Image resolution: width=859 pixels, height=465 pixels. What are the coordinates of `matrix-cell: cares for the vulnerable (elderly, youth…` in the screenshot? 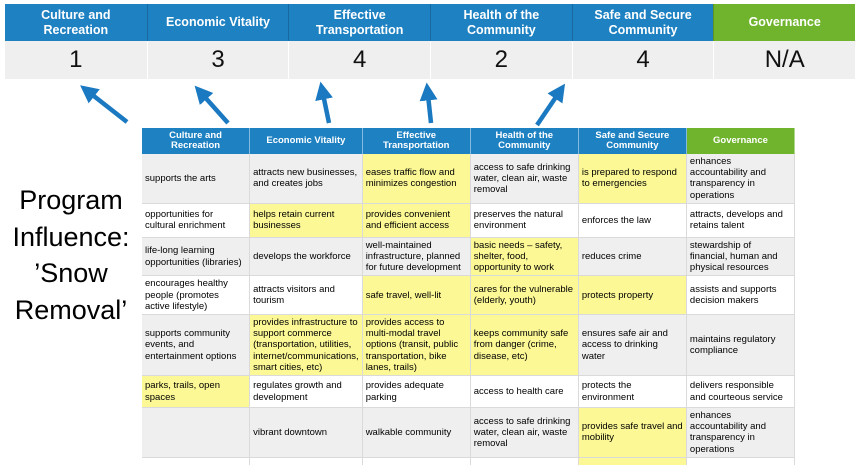 It's located at (524, 296).